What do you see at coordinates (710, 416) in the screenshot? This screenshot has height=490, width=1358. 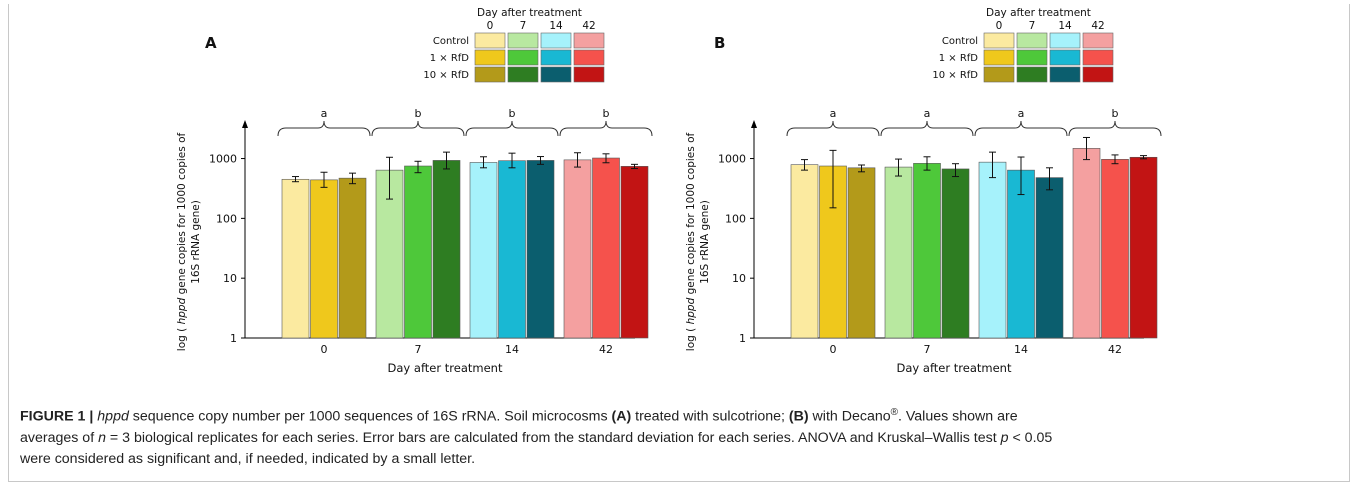 I see `caption-text: treated with sulcotrione;` at bounding box center [710, 416].